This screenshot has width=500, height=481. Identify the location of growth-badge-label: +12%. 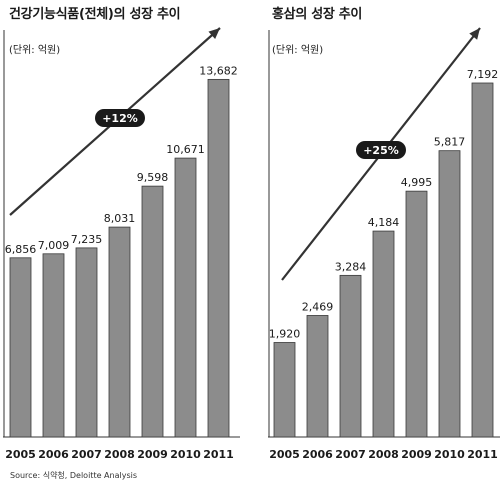
(120, 118).